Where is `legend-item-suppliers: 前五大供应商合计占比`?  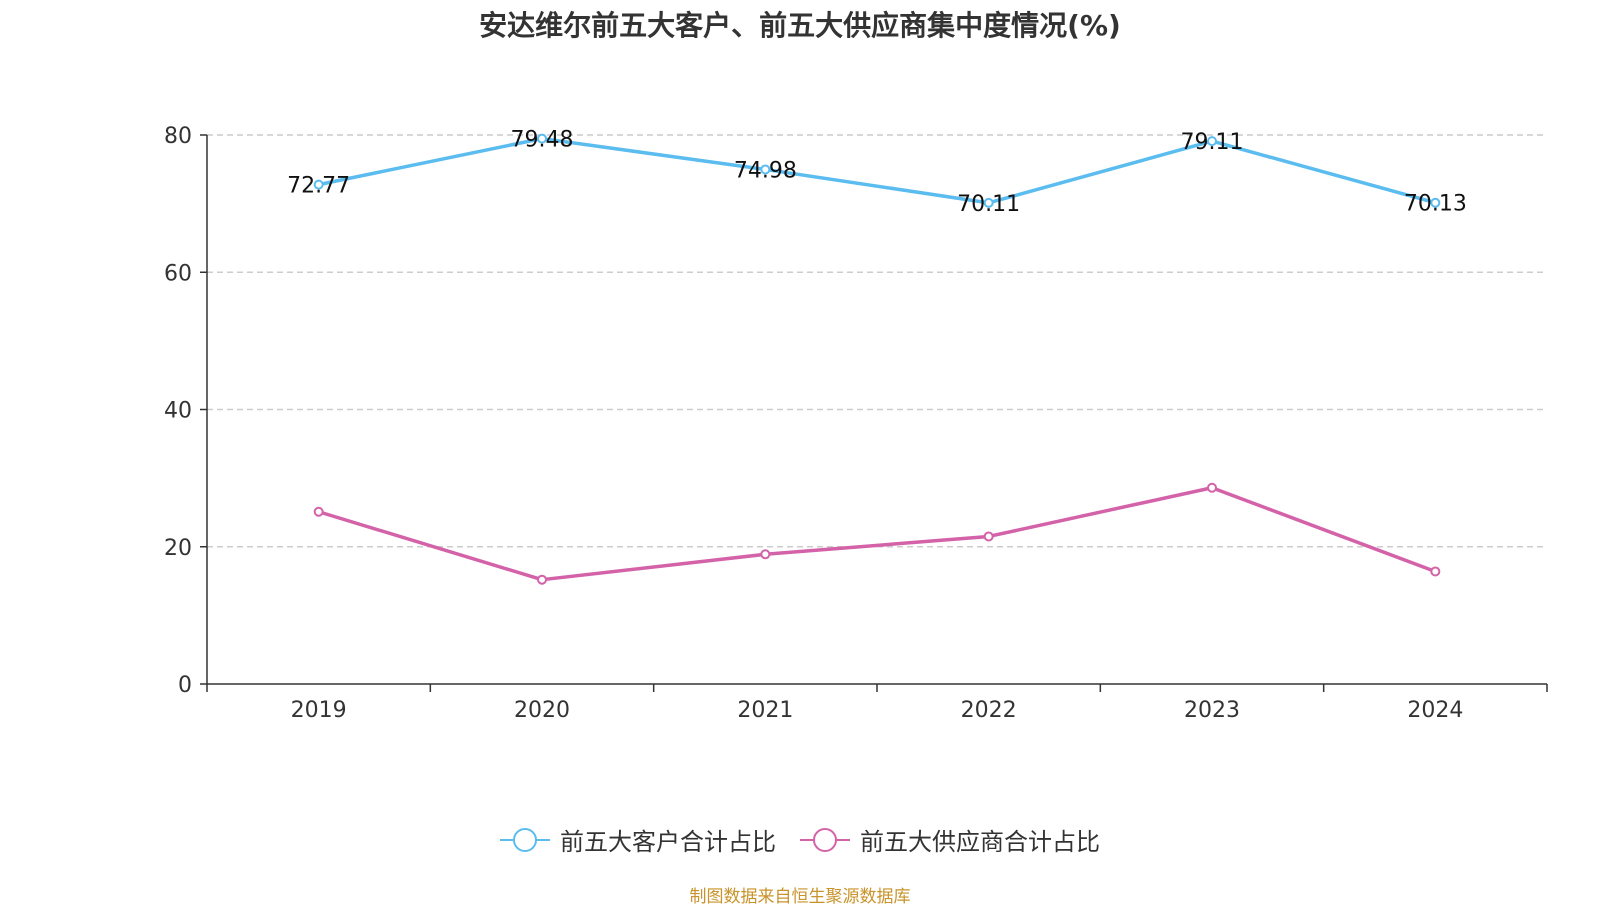 legend-item-suppliers: 前五大供应商合计占比 is located at coordinates (950, 839).